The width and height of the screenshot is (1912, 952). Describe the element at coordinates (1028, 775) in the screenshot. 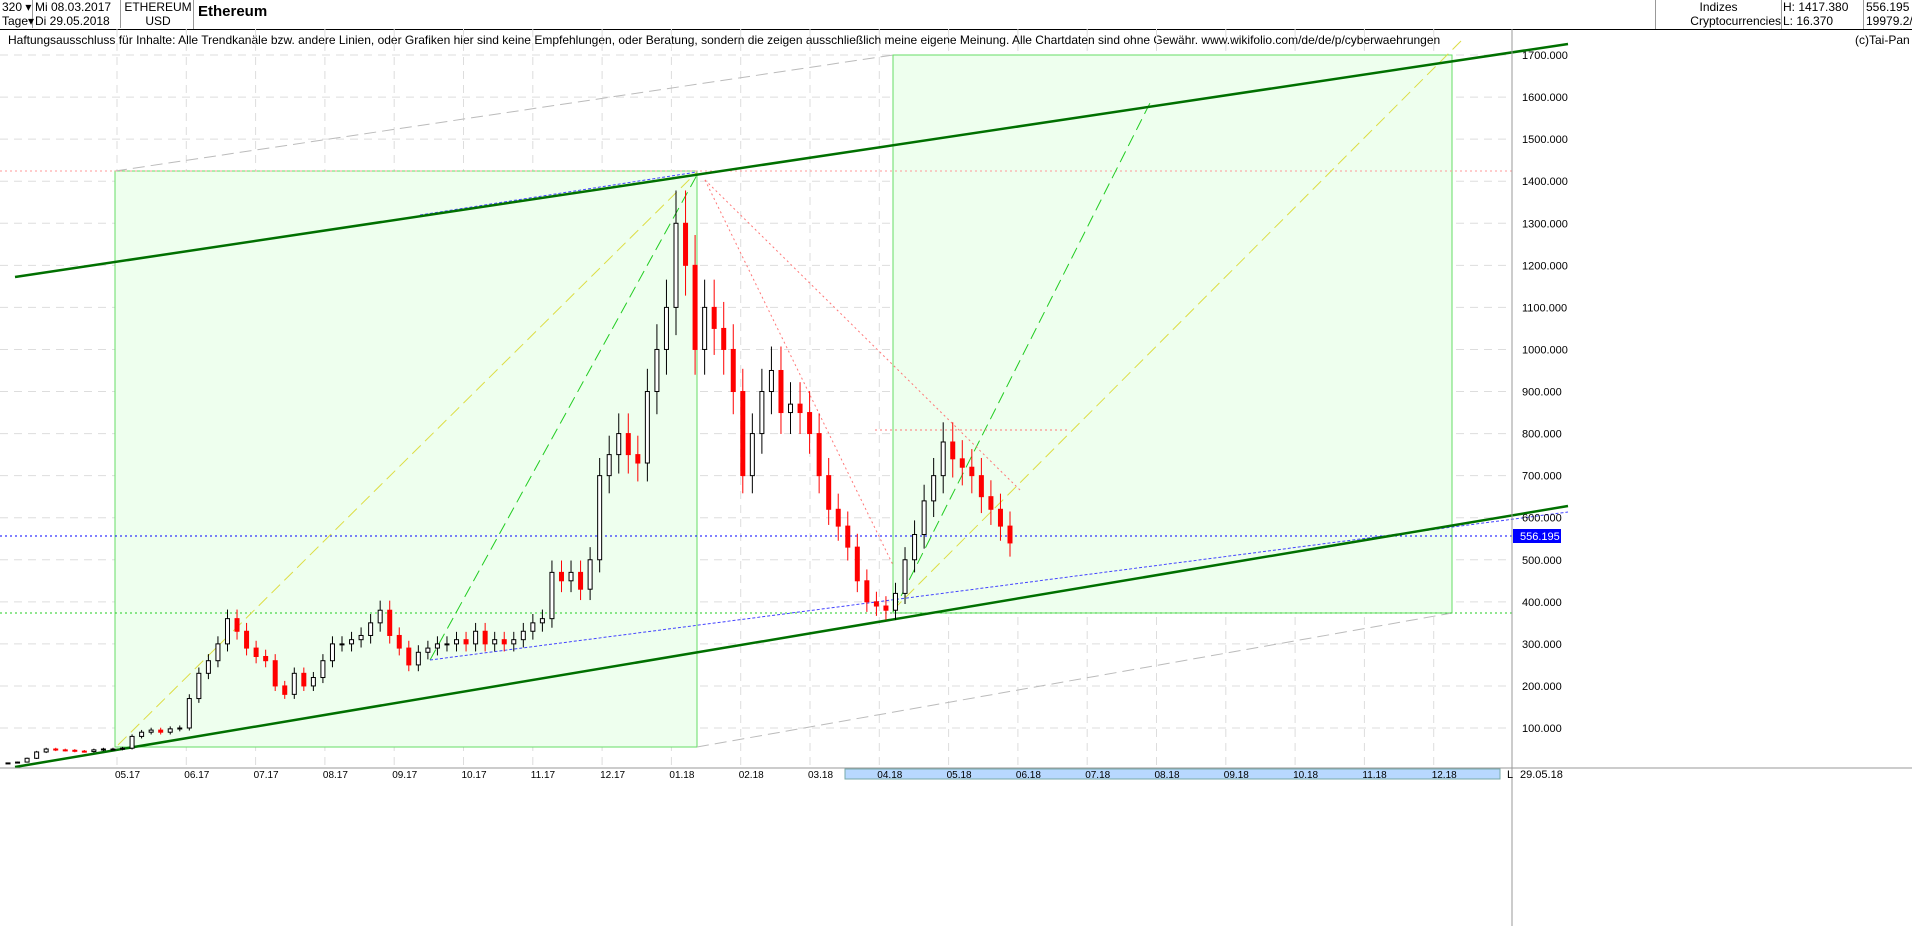

I see `x-tick-label: 06.18` at that location.